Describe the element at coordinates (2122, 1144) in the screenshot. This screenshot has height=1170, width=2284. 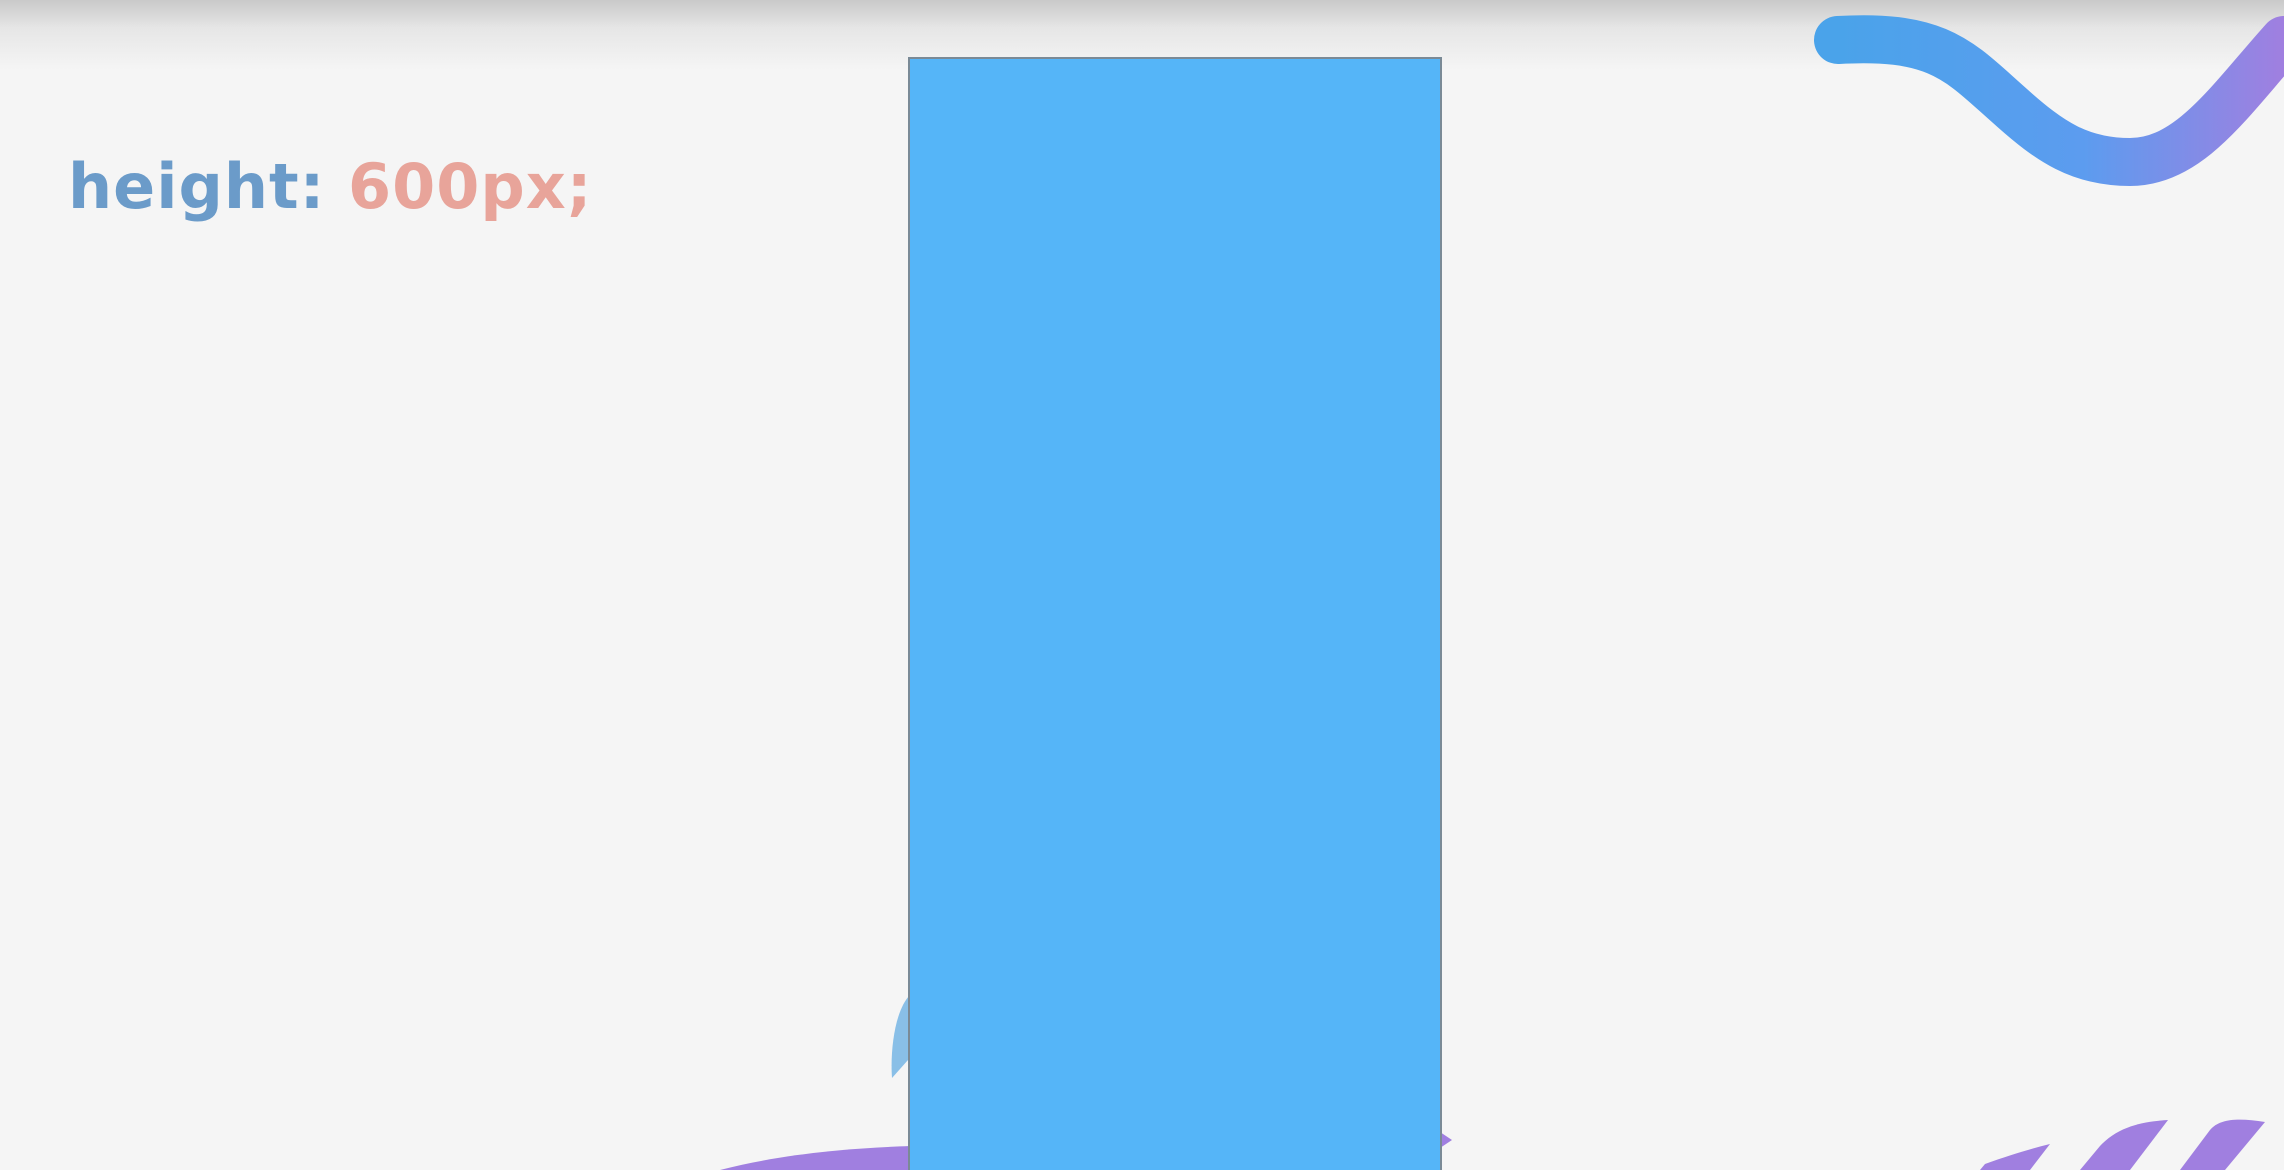
I see `purple-stripes` at that location.